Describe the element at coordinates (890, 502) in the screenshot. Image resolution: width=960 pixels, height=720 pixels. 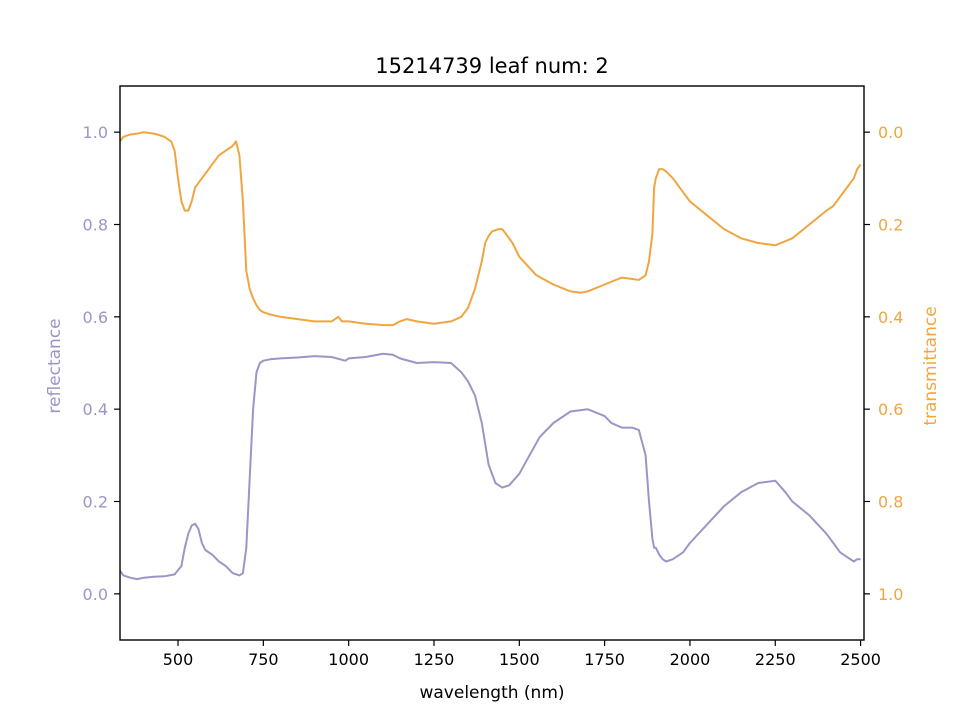
I see `right-y-tick-label: 0.8` at that location.